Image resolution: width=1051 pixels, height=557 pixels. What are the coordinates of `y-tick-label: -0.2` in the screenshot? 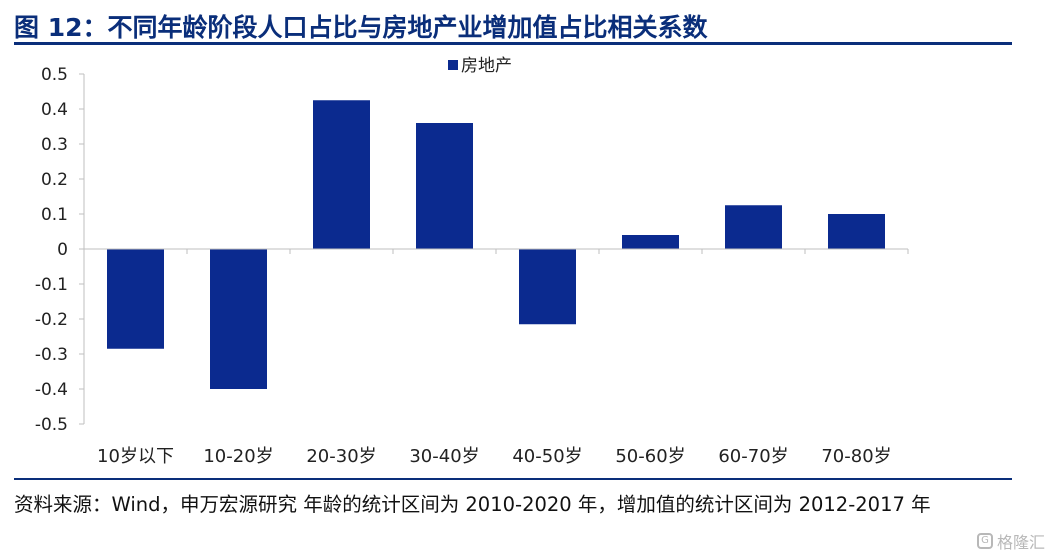 It's located at (51, 320).